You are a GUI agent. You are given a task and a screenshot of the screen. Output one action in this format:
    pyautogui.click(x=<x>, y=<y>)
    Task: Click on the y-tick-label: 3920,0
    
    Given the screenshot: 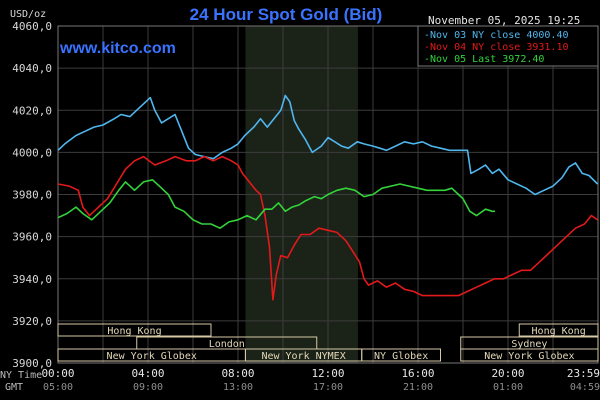 What is the action you would take?
    pyautogui.click(x=32, y=321)
    